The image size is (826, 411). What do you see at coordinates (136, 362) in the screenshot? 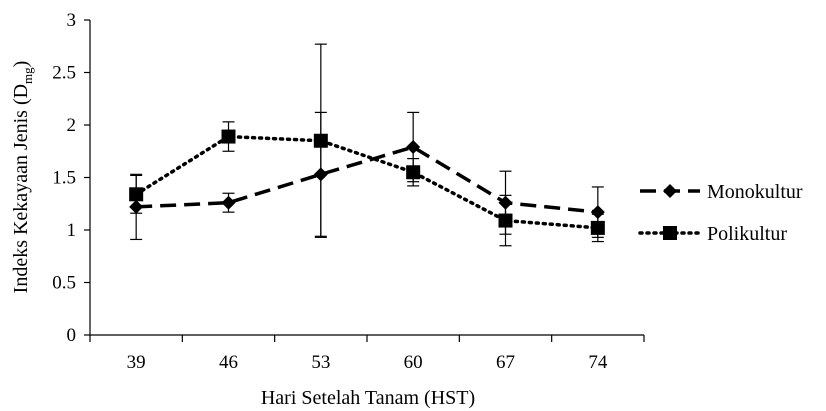
I see `x-tick-label: 39` at bounding box center [136, 362].